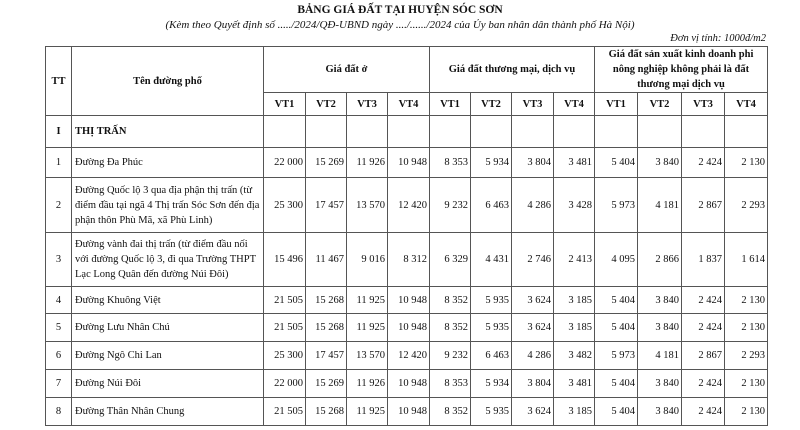 The width and height of the screenshot is (800, 430). Describe the element at coordinates (326, 162) in the screenshot. I see `price-cell: 15 269` at that location.